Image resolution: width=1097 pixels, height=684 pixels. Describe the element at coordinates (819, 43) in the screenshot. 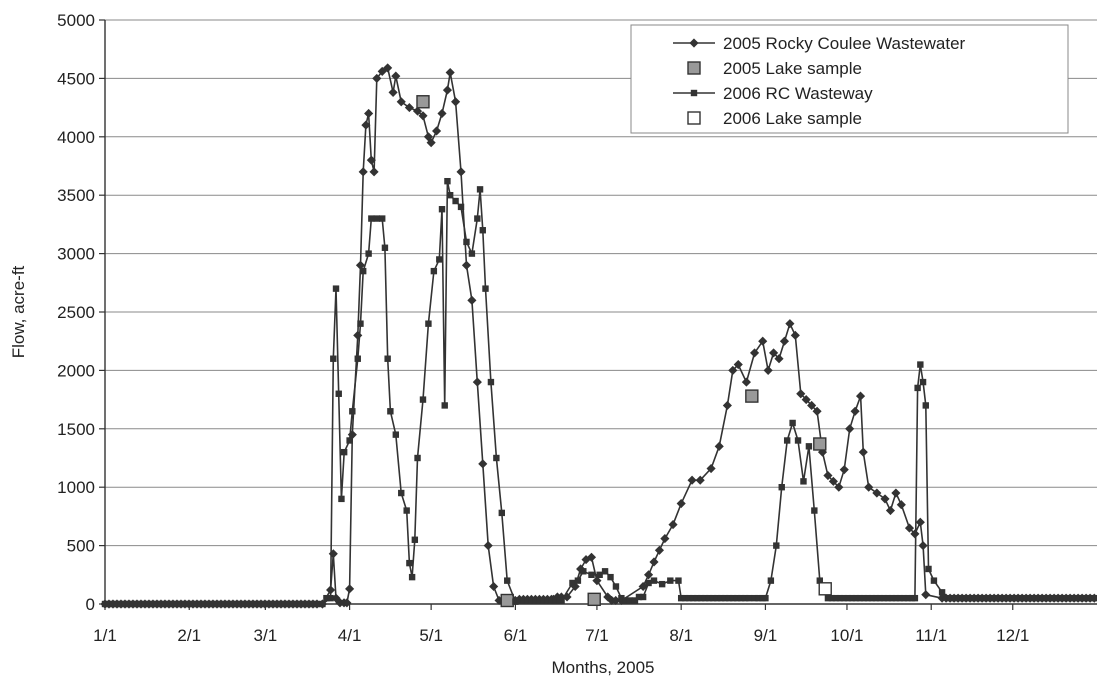

I see `legend-item: 2005 Rocky Coulee Wastewater` at that location.